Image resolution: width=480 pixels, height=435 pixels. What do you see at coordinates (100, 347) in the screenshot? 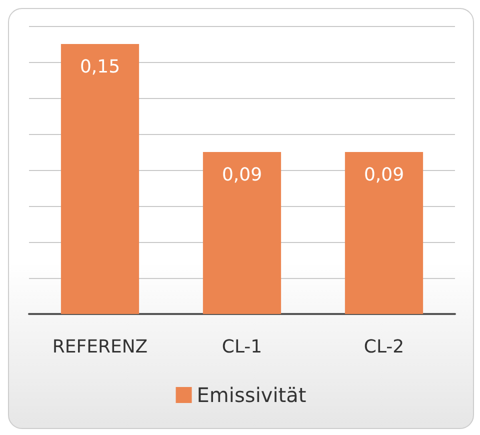
I see `x-tick-label: REFERENZ` at bounding box center [100, 347].